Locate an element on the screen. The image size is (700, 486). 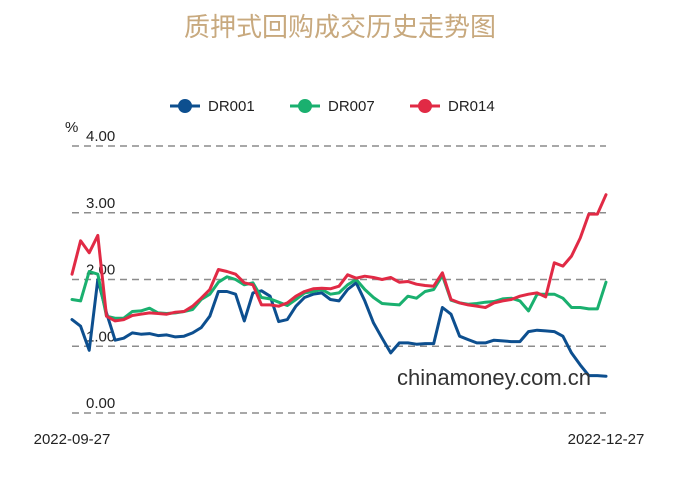
y-tick-label: 3.00 is located at coordinates (100, 203).